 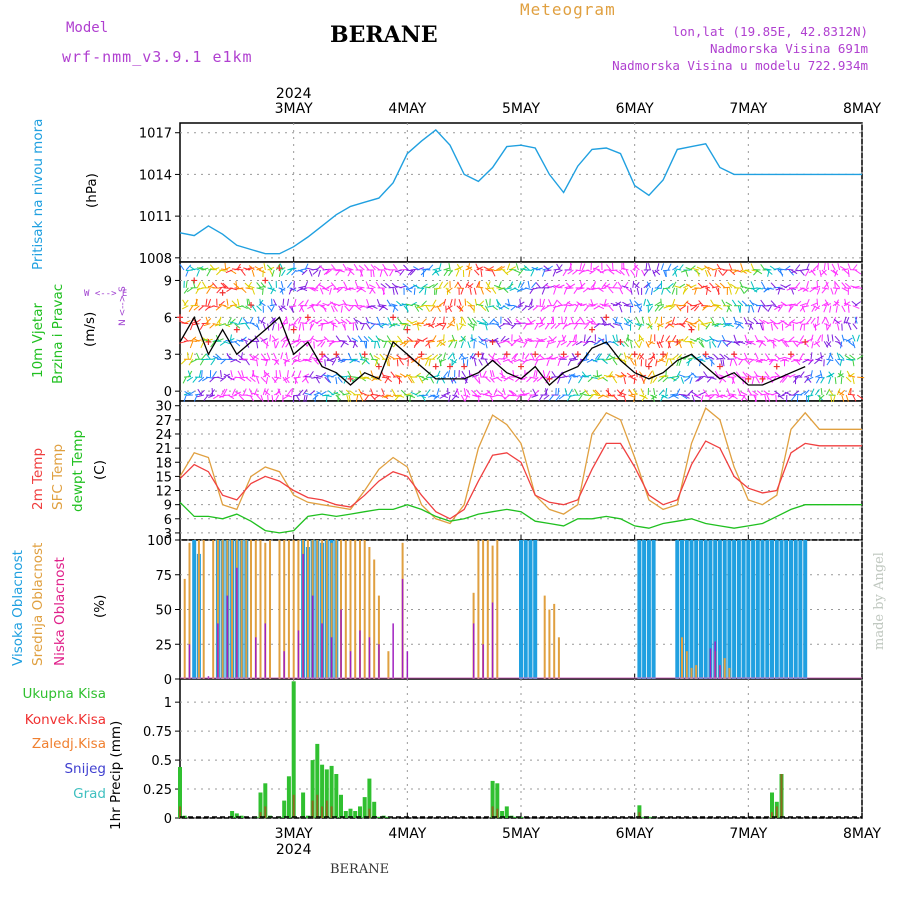 I want to click on frozen-precip-label: Zaledj.Kisa, so click(x=68, y=744).